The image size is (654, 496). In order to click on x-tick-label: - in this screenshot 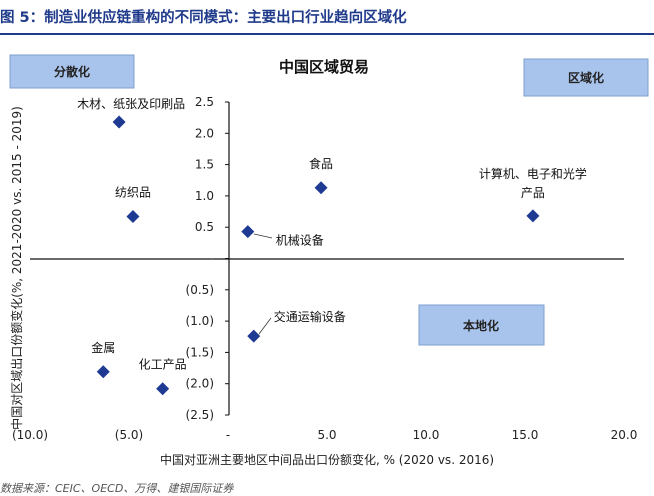, I will do `click(228, 435)`.